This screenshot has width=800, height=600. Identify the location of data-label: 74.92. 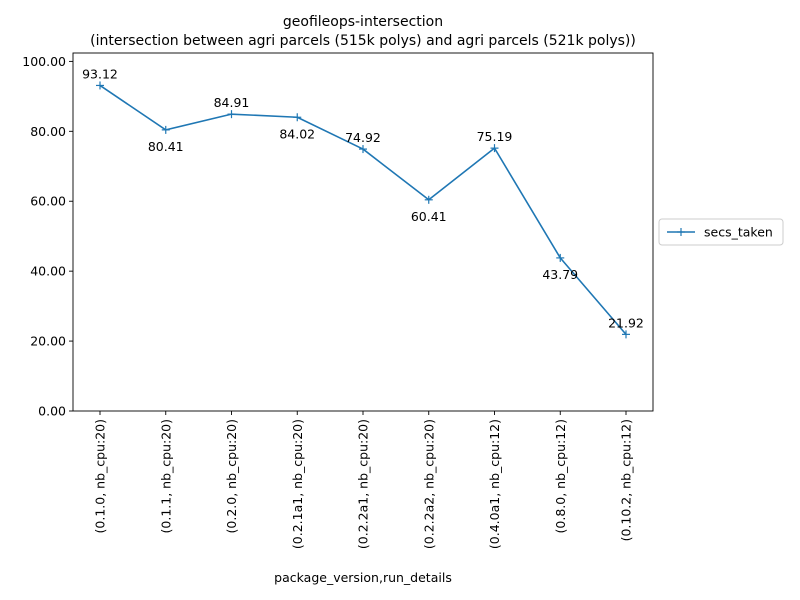
(363, 137).